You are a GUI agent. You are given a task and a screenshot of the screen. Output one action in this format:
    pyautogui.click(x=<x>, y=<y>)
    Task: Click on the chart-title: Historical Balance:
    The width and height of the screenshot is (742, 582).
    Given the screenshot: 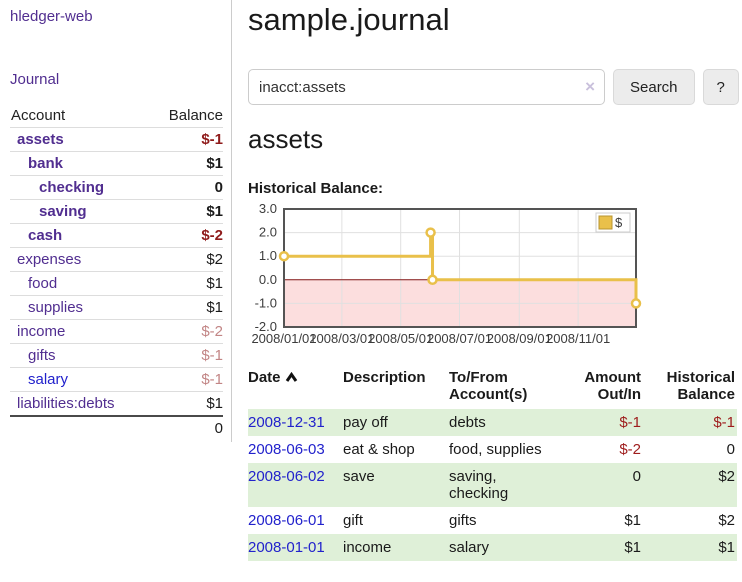 What is the action you would take?
    pyautogui.click(x=316, y=188)
    